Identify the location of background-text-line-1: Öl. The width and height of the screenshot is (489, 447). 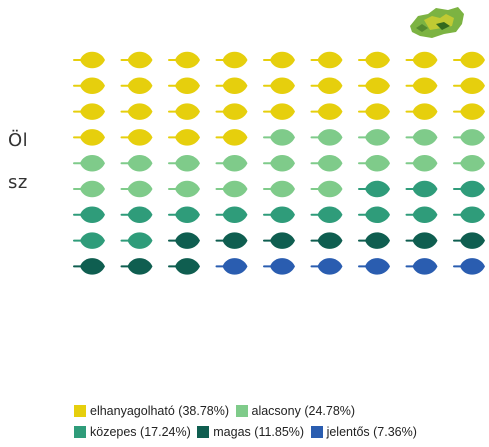
(18, 140).